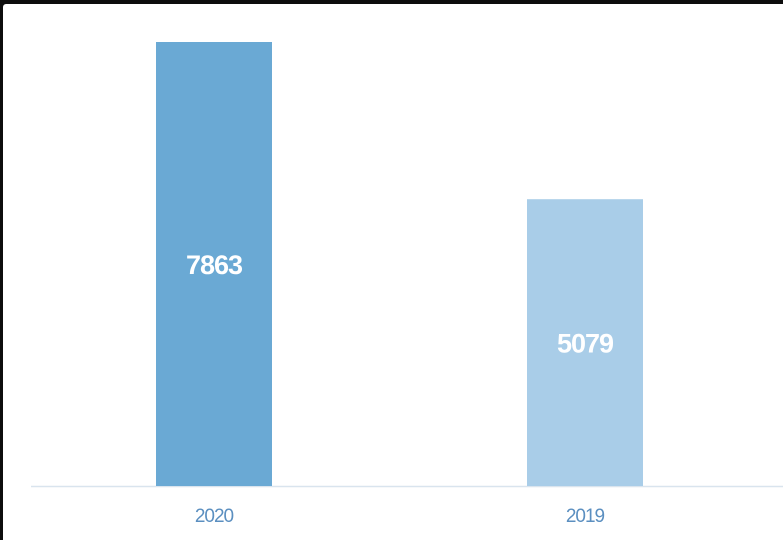  I want to click on bar-2019, so click(585, 343).